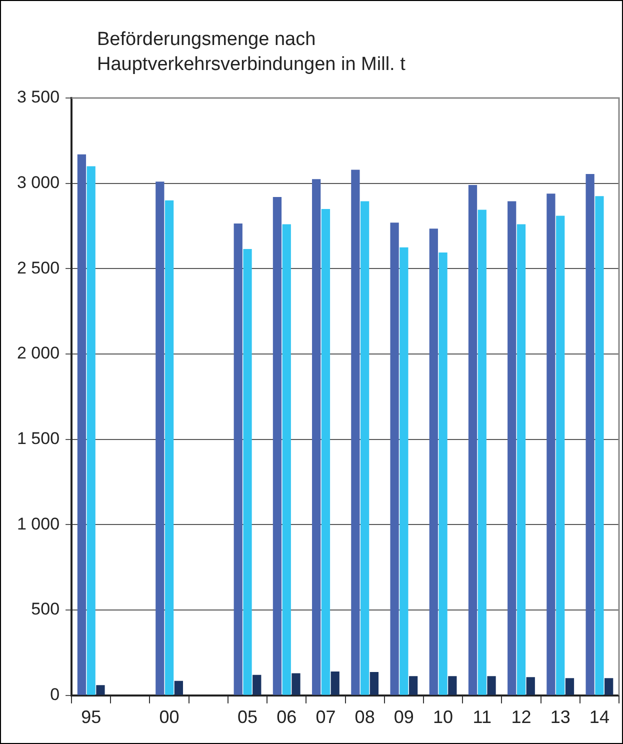 This screenshot has height=744, width=623. What do you see at coordinates (38, 438) in the screenshot?
I see `y-tick-label: 1 500` at bounding box center [38, 438].